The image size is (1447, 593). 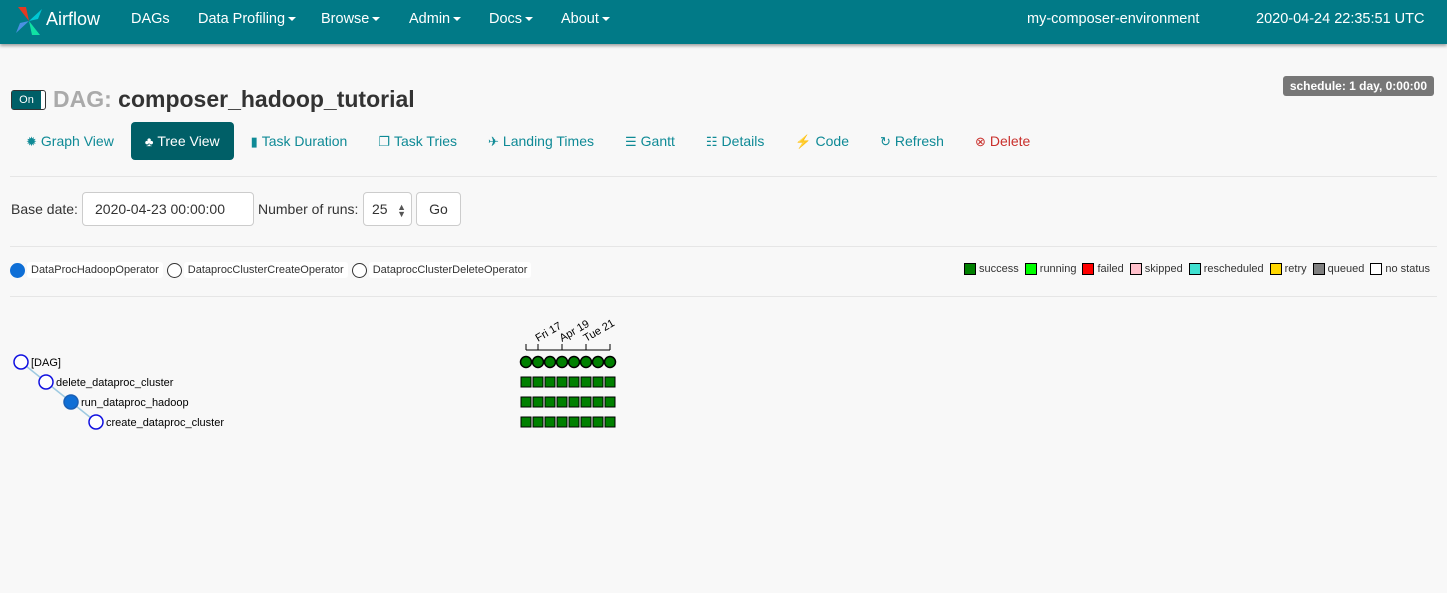 What do you see at coordinates (650, 141) in the screenshot?
I see `tab-gantt: ☰ Gantt` at bounding box center [650, 141].